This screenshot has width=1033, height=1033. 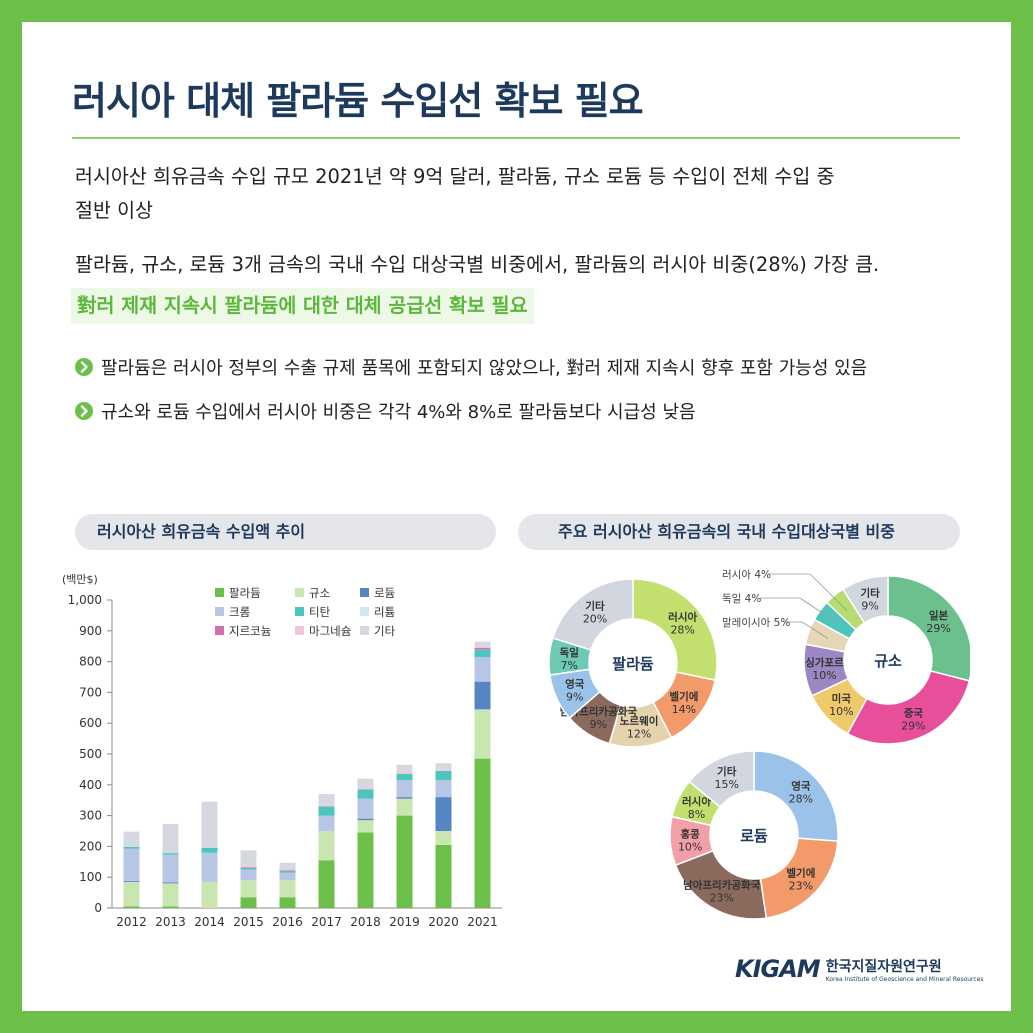 What do you see at coordinates (287, 922) in the screenshot?
I see `x-tick-label: 2016` at bounding box center [287, 922].